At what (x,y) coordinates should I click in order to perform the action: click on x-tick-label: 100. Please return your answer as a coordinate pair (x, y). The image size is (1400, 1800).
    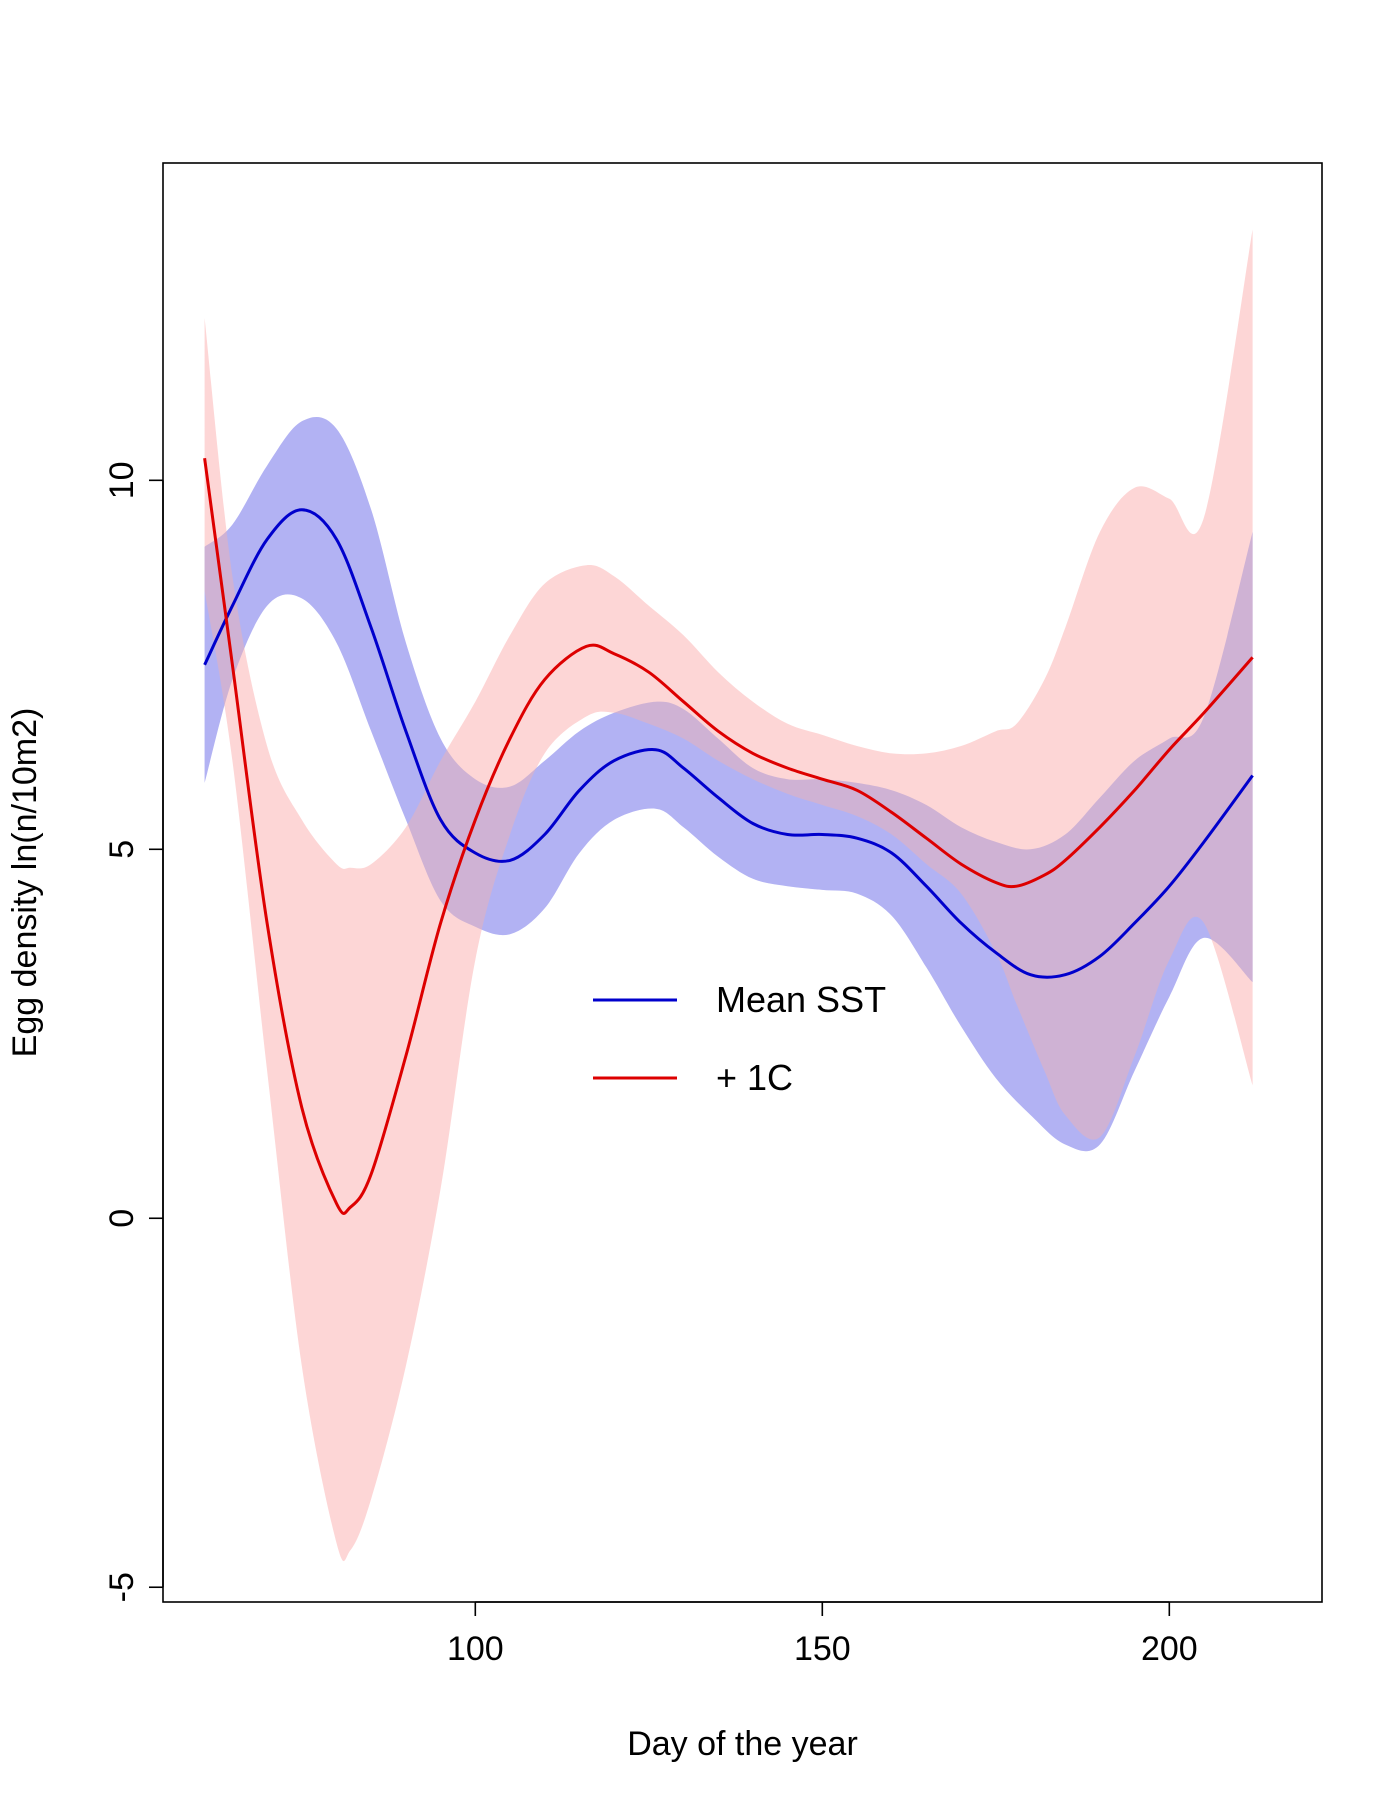
    Looking at the image, I should click on (475, 1649).